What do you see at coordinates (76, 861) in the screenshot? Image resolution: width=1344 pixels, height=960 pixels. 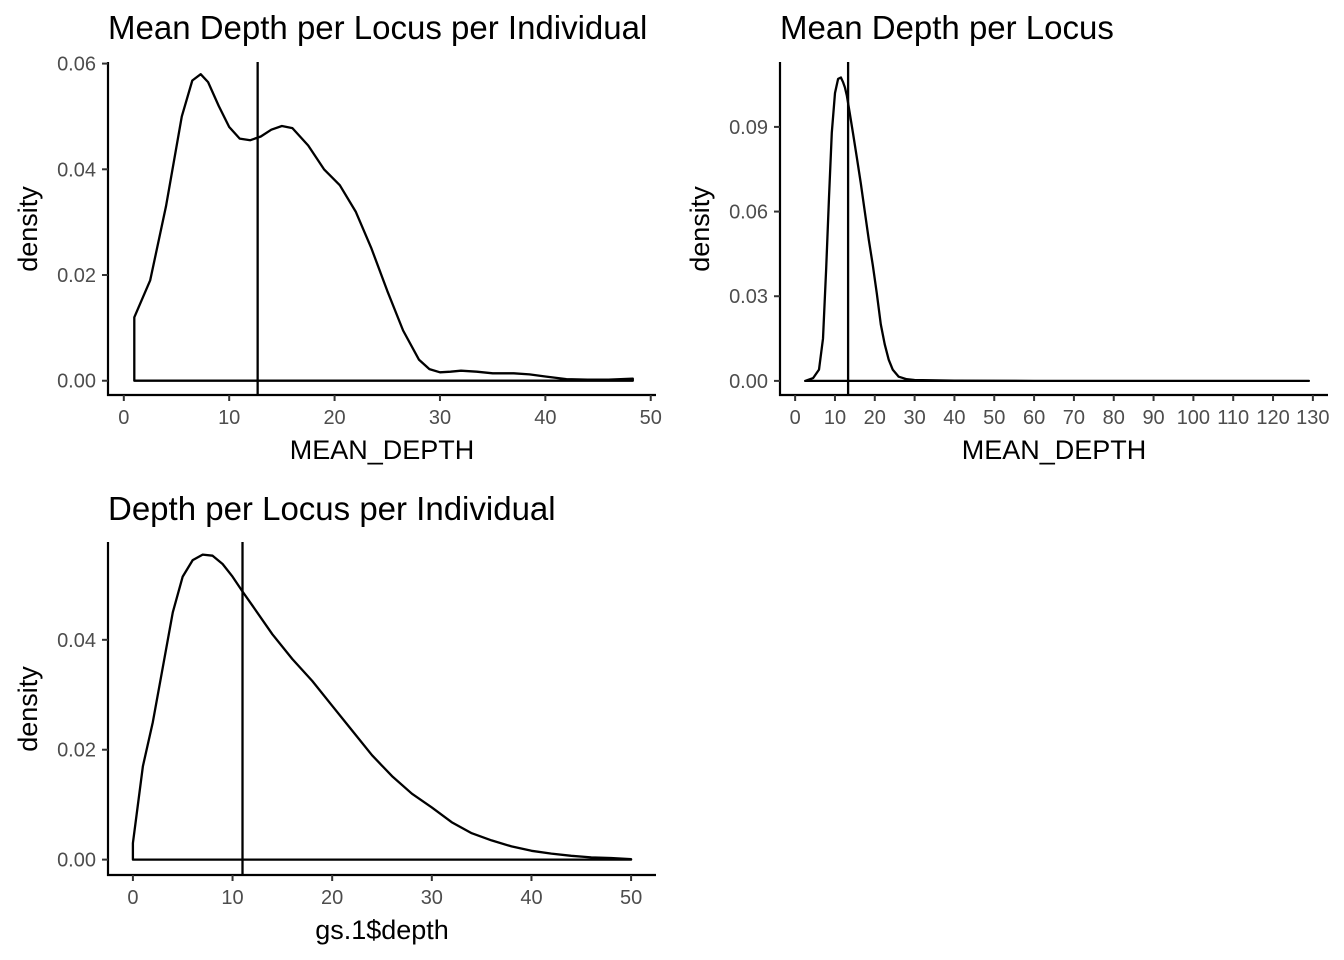 I see `panel3-y-tick-label: 0.00` at bounding box center [76, 861].